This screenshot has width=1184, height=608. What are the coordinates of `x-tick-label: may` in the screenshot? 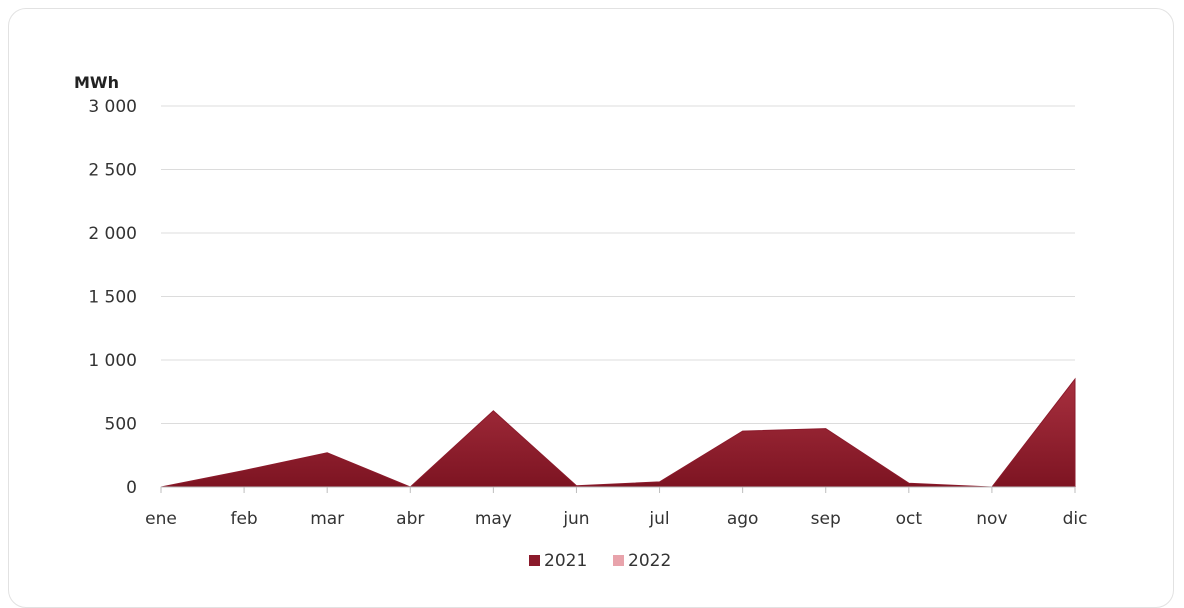 It's located at (493, 519).